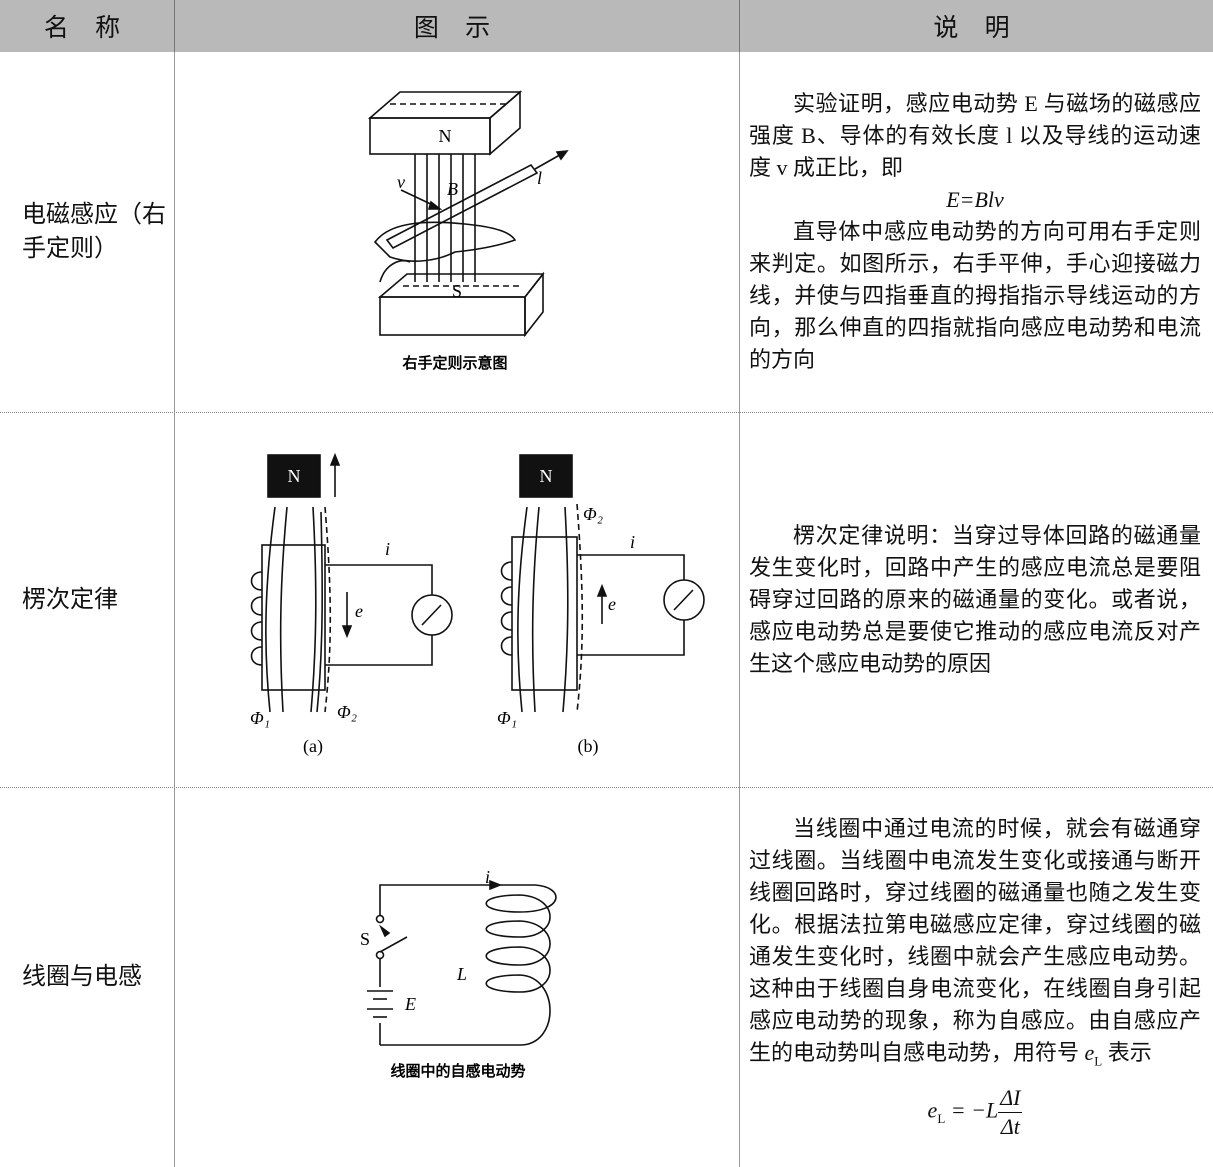 This screenshot has height=1167, width=1213. What do you see at coordinates (452, 189) in the screenshot?
I see `figure-label: B` at bounding box center [452, 189].